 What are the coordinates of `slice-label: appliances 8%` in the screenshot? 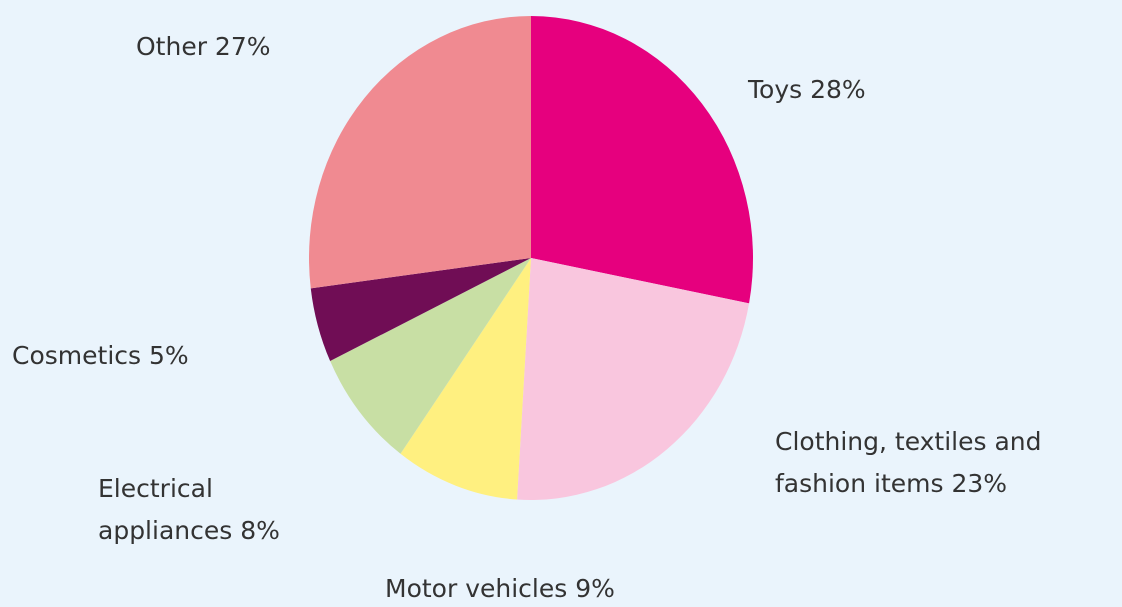 It's located at (189, 530).